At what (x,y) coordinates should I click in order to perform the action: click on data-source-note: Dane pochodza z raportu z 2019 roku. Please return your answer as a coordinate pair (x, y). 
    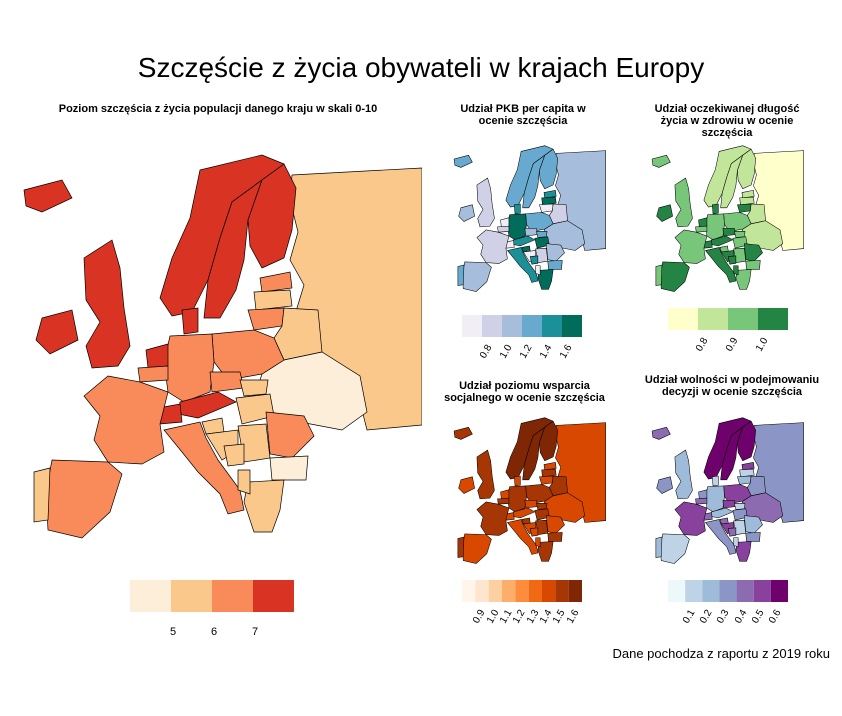
    Looking at the image, I should click on (721, 653).